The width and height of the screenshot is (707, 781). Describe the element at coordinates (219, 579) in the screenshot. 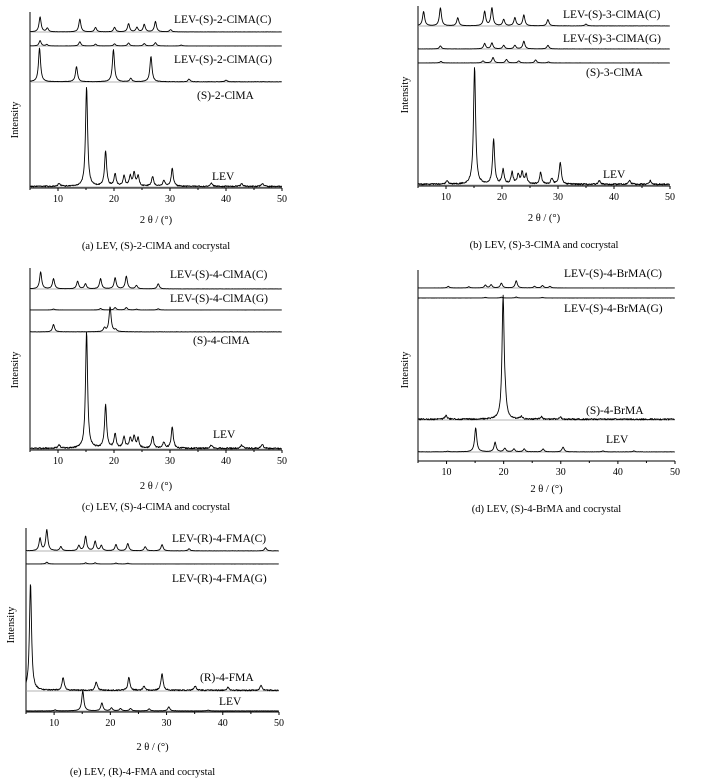

I see `pattern-label: LEV-(R)-4-FMA(G)` at that location.